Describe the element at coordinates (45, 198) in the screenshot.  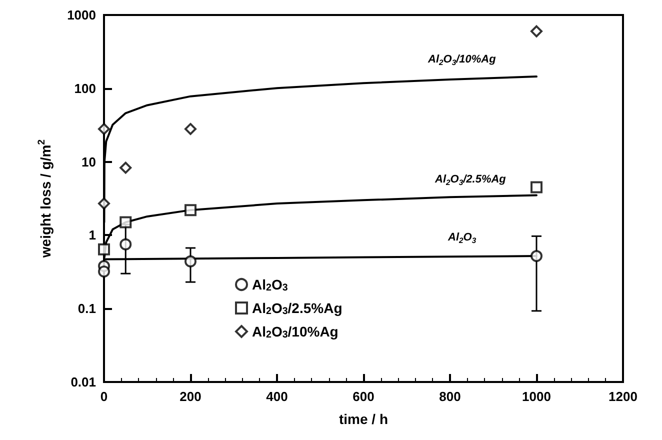
I see `y-axis-title: weight loss / g/m2` at that location.